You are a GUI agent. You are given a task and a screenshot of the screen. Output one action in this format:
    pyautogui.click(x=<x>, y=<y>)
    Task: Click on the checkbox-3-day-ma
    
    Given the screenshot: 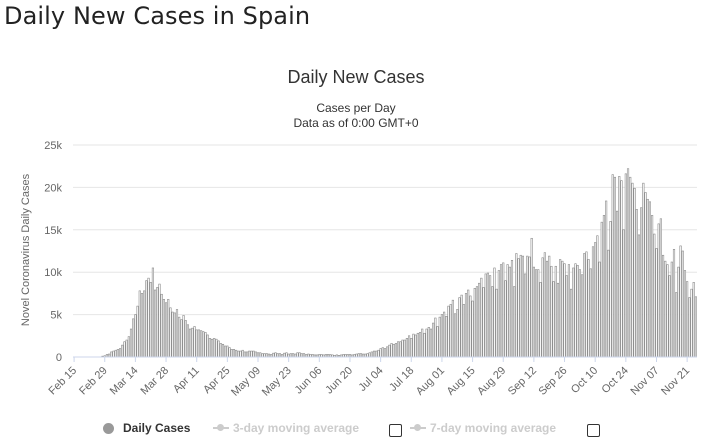 What is the action you would take?
    pyautogui.click(x=395, y=430)
    